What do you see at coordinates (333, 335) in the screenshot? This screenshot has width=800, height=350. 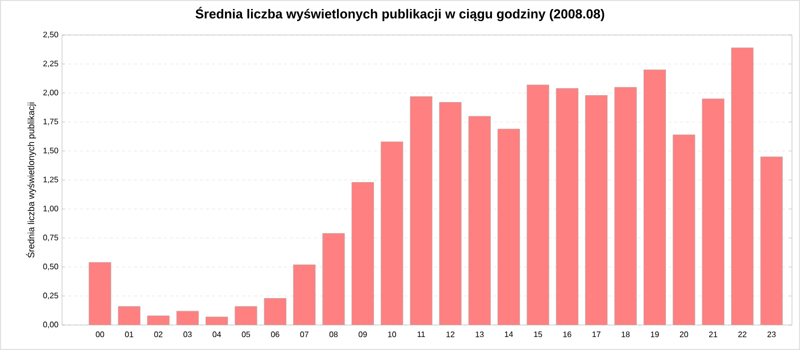 I see `x-tick-label: 08` at bounding box center [333, 335].